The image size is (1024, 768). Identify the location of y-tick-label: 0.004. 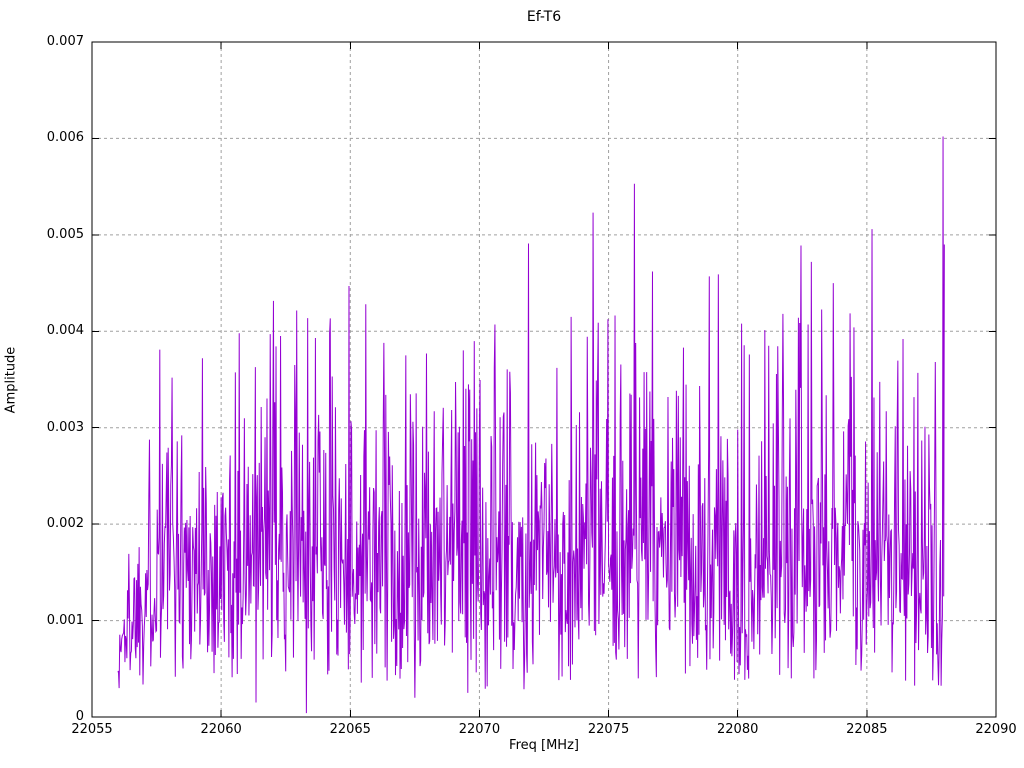
(65, 331).